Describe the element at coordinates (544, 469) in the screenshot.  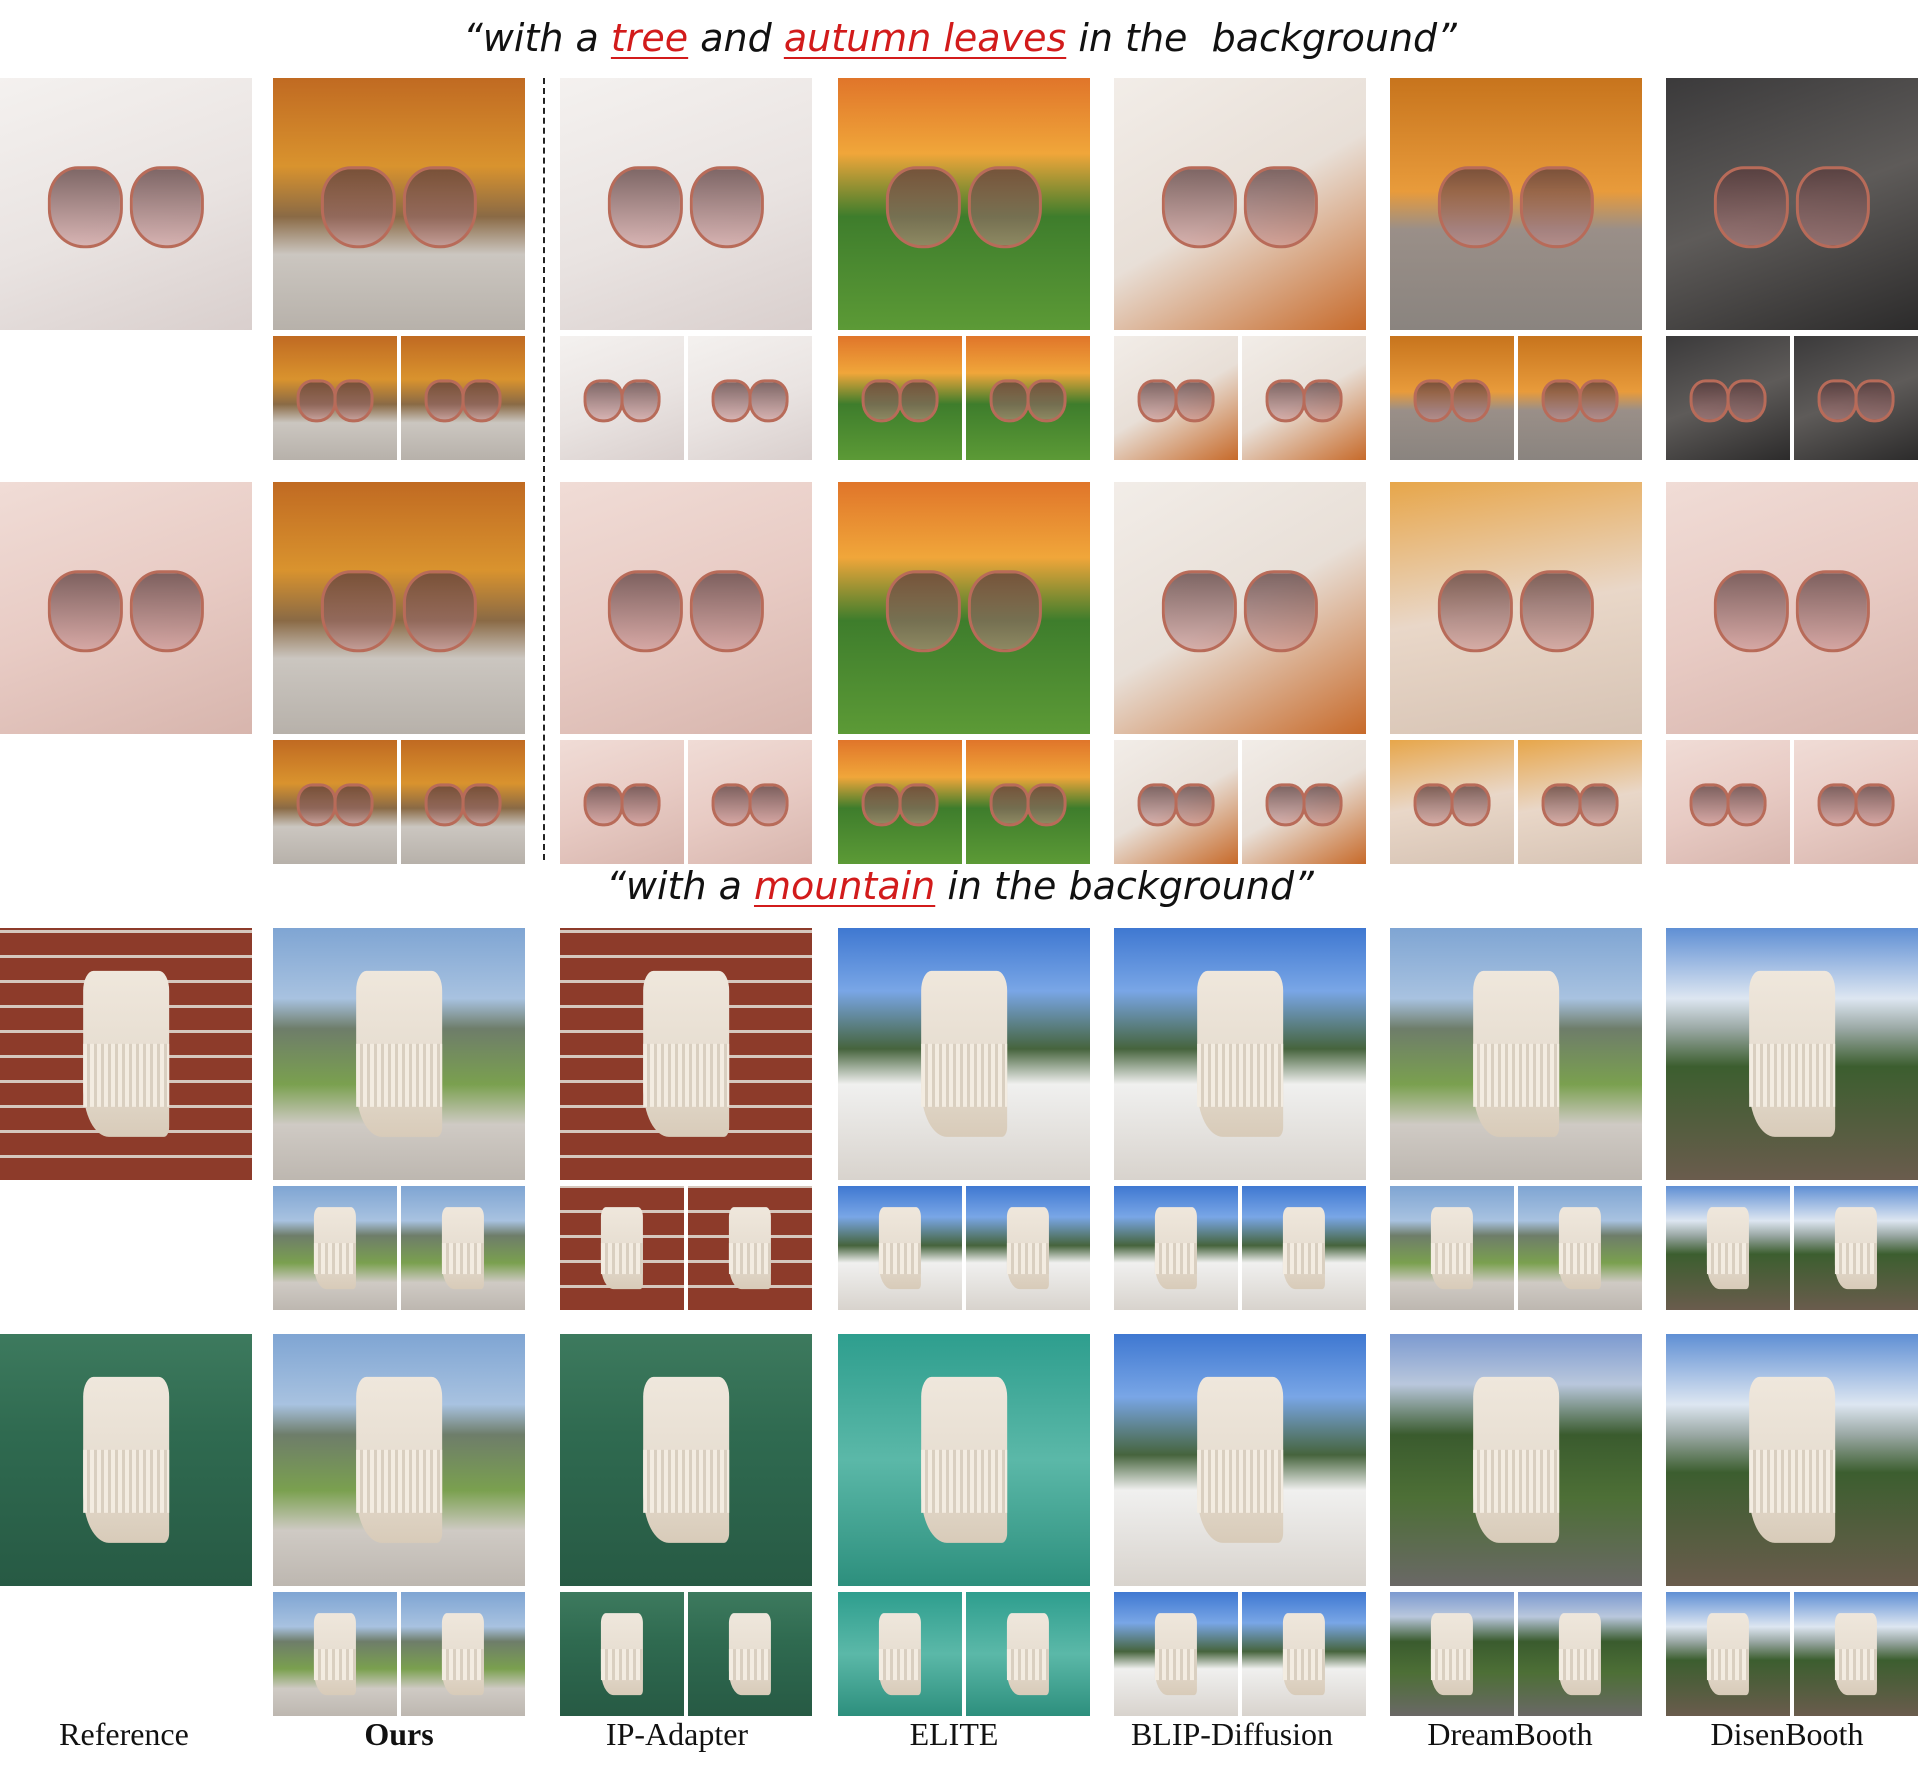
I see `reference-divider` at that location.